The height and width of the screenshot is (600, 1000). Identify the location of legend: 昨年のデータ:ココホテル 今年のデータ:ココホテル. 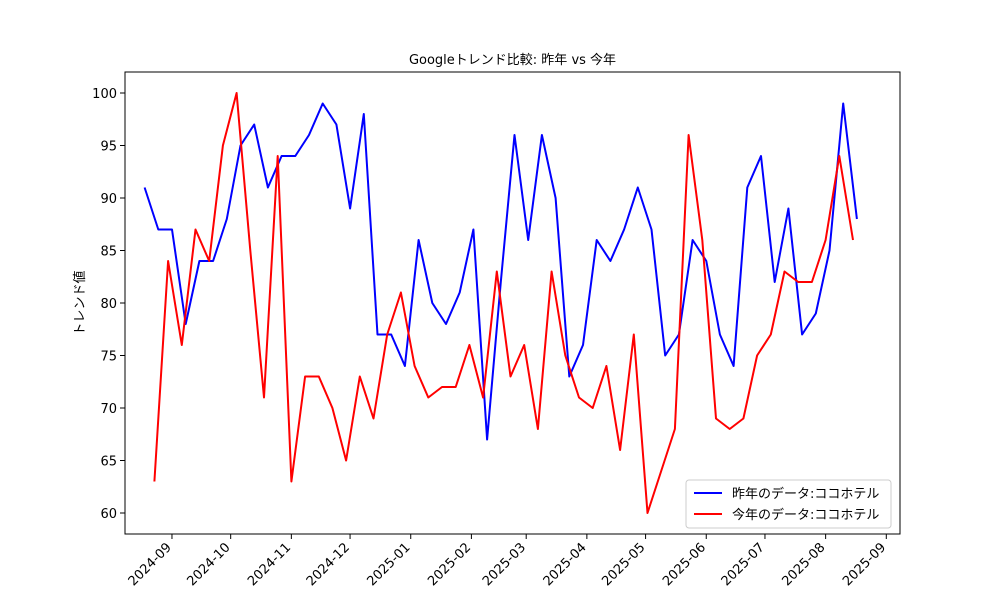
(788, 504).